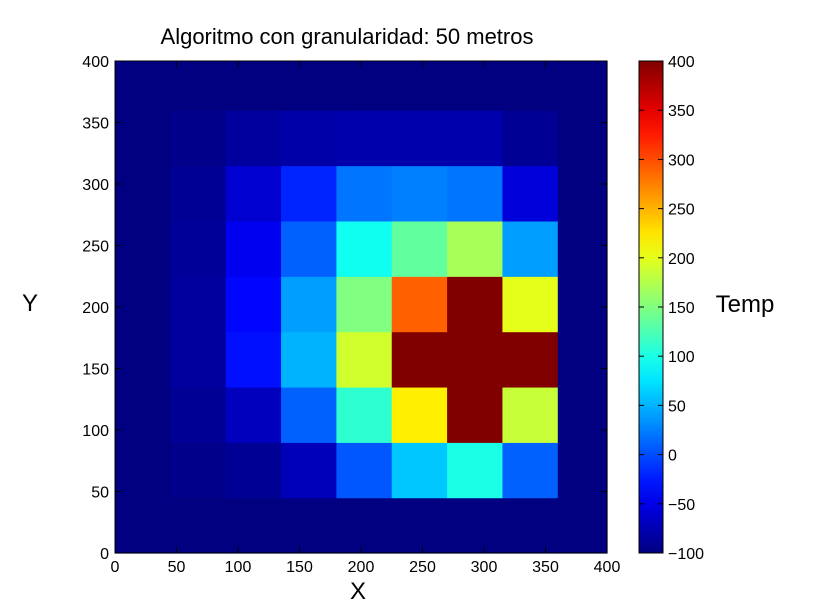 The image size is (815, 615). Describe the element at coordinates (95, 62) in the screenshot. I see `y-tick-label: 400` at that location.